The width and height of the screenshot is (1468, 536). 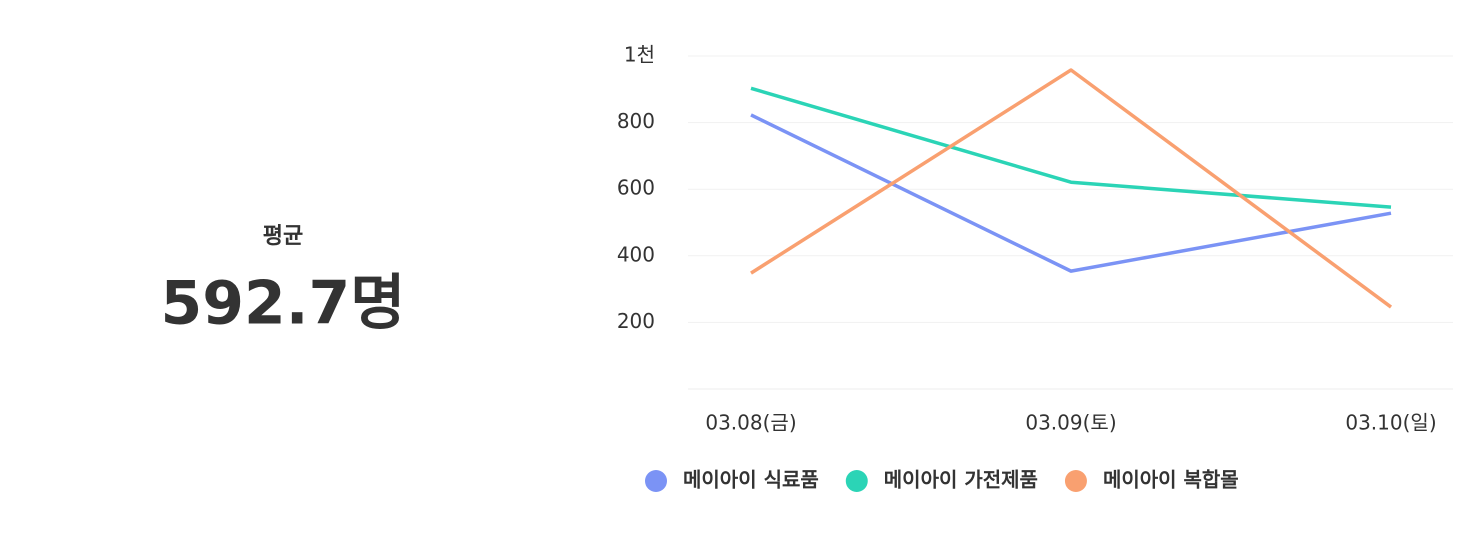 What do you see at coordinates (961, 480) in the screenshot?
I see `legend-label: 메이아이 가전제품` at bounding box center [961, 480].